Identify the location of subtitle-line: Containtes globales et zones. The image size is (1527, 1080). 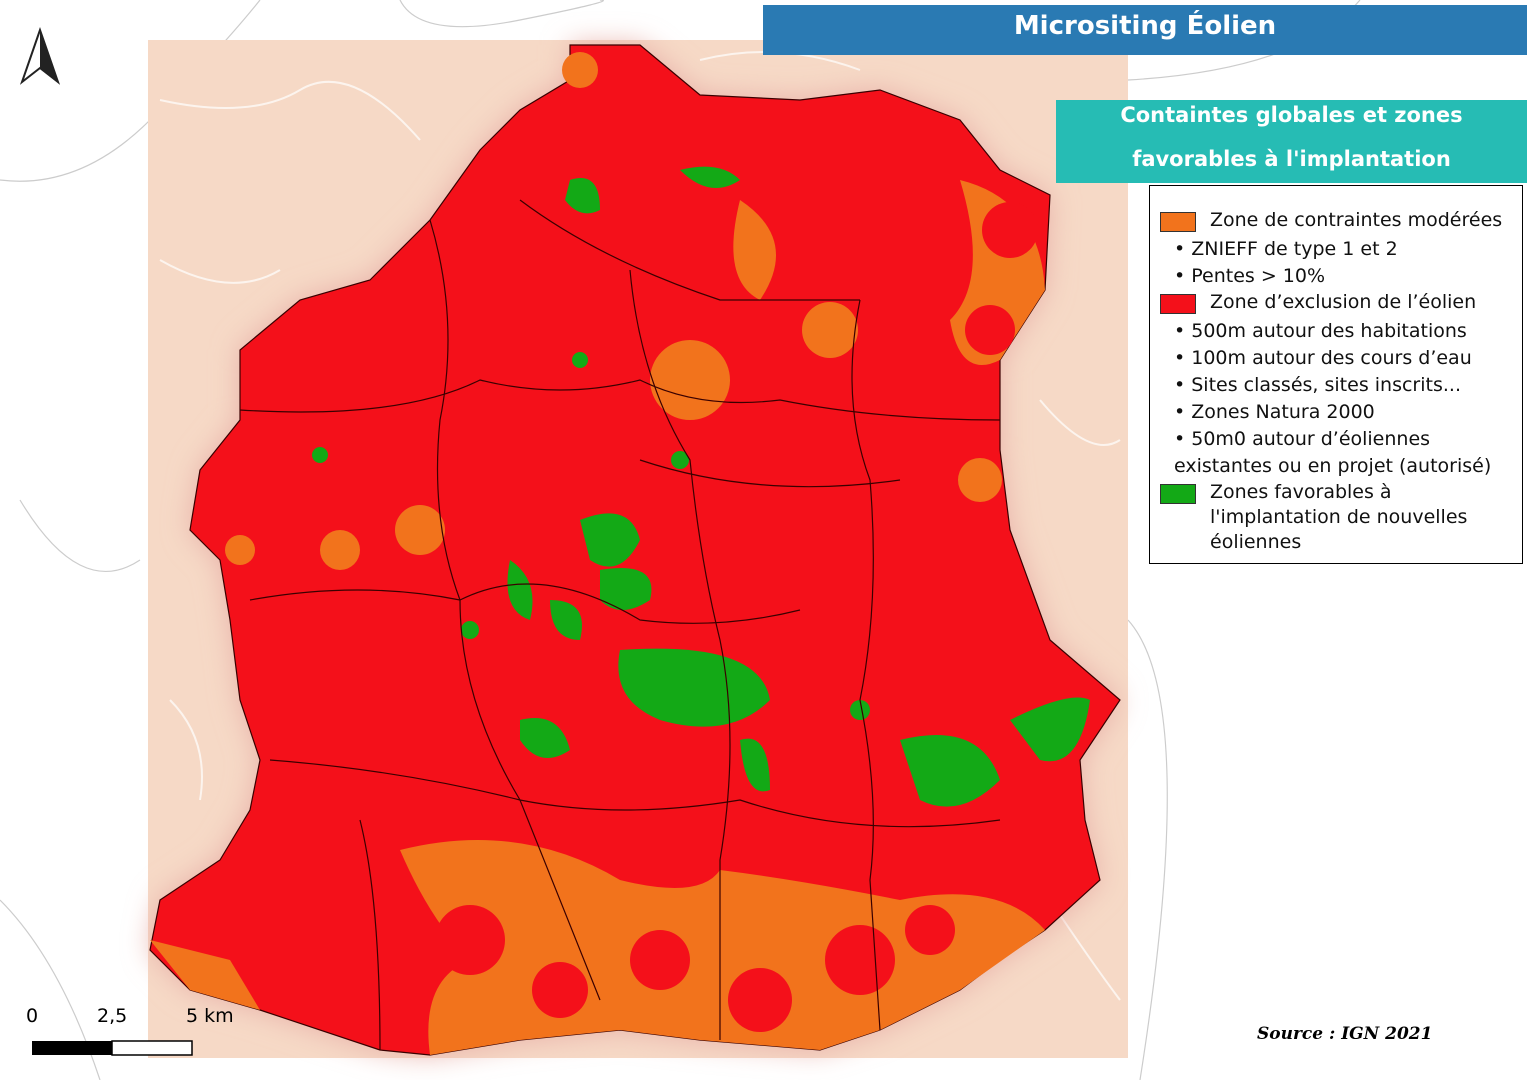
(1291, 115).